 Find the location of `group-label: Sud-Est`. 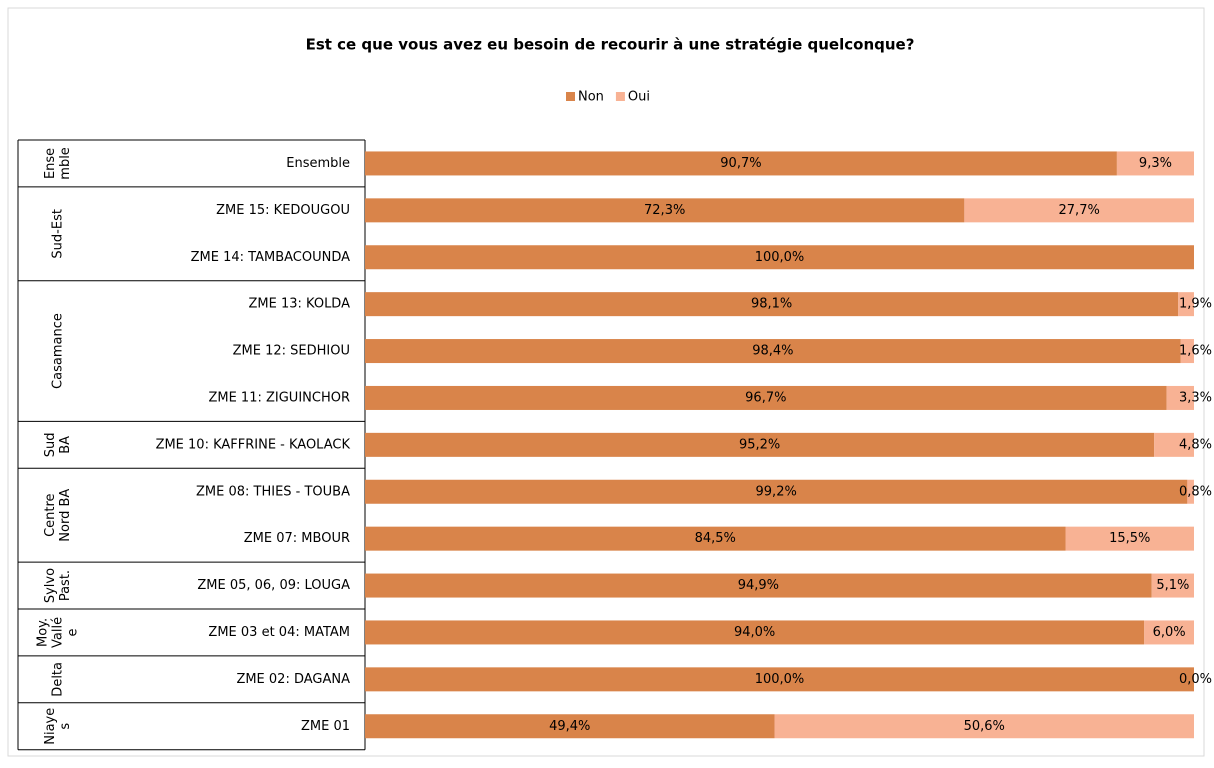

group-label: Sud-Est is located at coordinates (58, 234).